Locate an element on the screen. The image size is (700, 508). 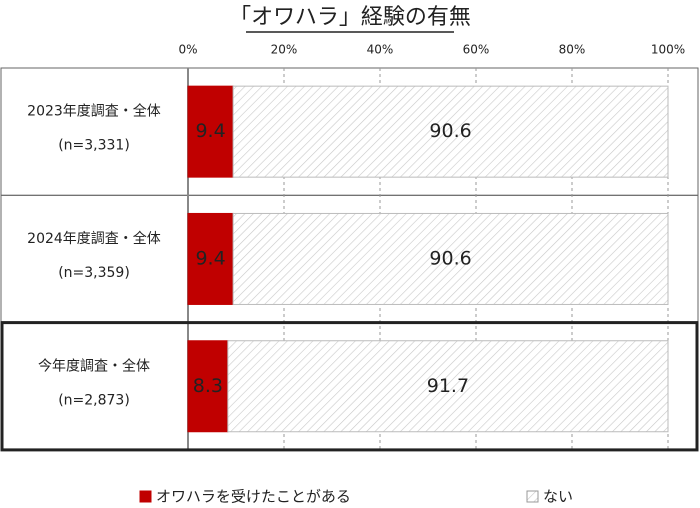
value-label: 91.7 is located at coordinates (448, 386).